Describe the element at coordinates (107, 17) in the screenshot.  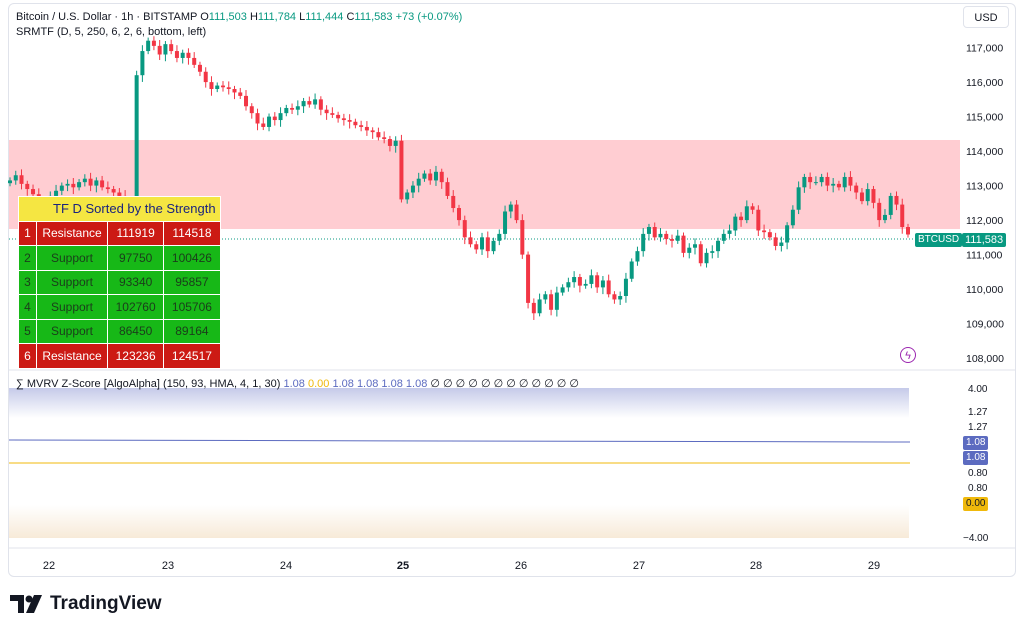
I see `symbol-title: Bitcoin / U.S. Dollar · 1h · BITSTAMP` at that location.